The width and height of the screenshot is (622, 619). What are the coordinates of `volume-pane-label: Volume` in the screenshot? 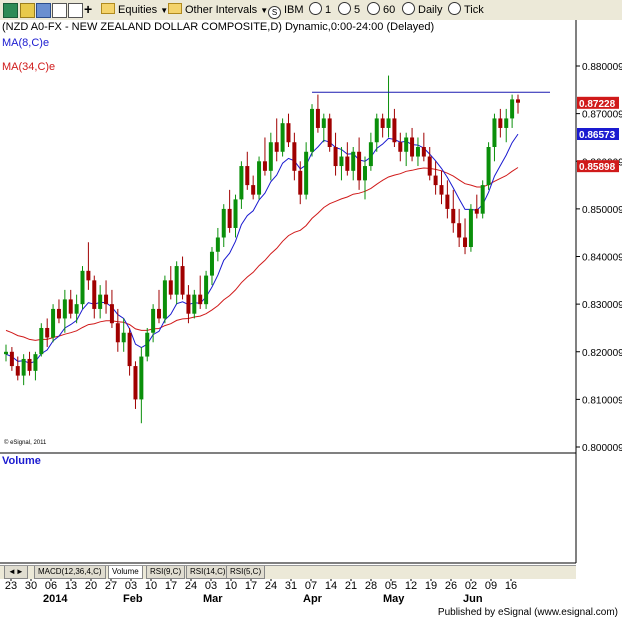 It's located at (21, 461).